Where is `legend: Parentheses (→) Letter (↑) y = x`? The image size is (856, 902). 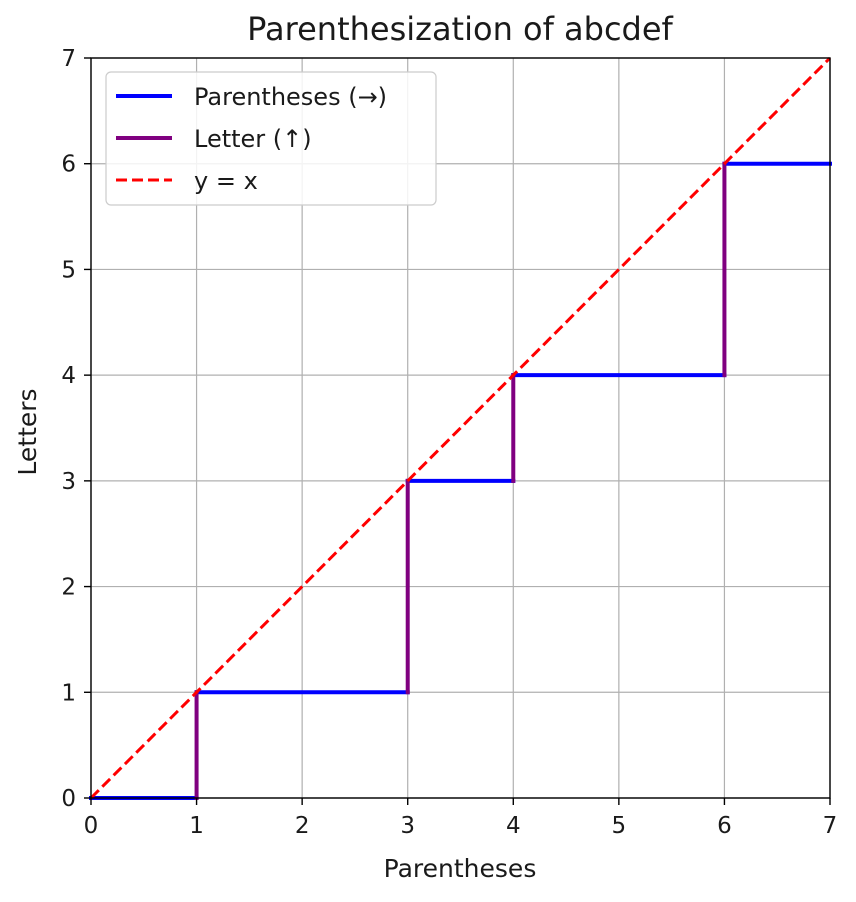
legend: Parentheses (→) Letter (↑) y = x is located at coordinates (271, 138).